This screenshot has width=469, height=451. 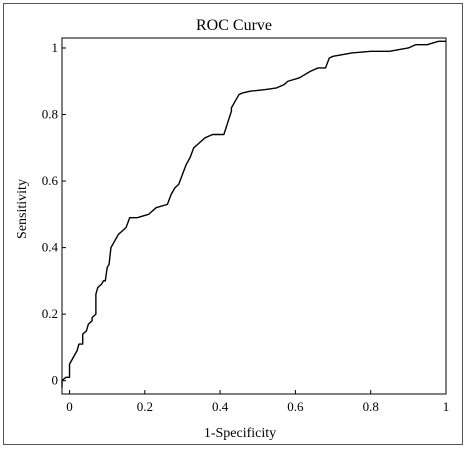 I want to click on y-axis-label: Sensitivity, so click(x=22, y=209).